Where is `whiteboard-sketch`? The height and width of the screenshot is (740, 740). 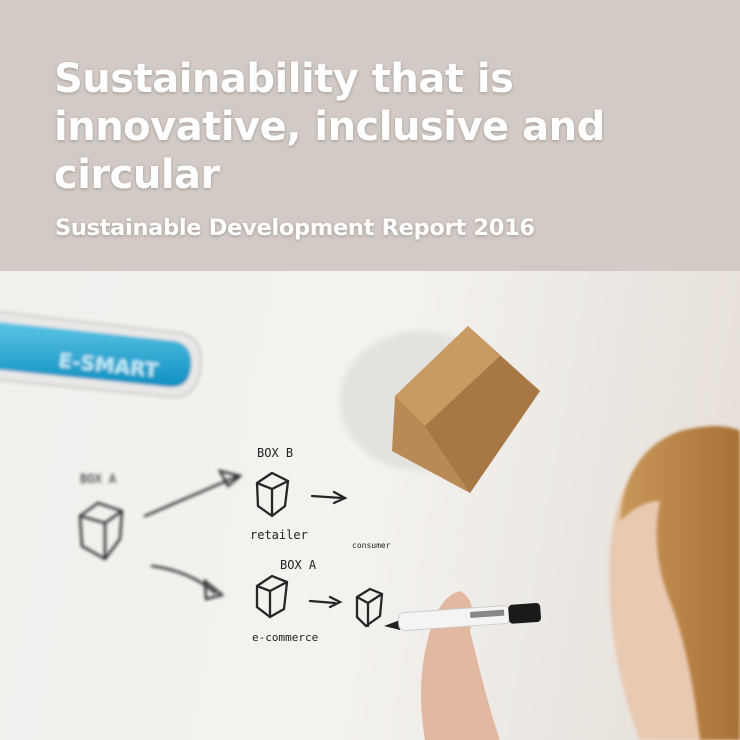
whiteboard-sketch is located at coordinates (231, 548).